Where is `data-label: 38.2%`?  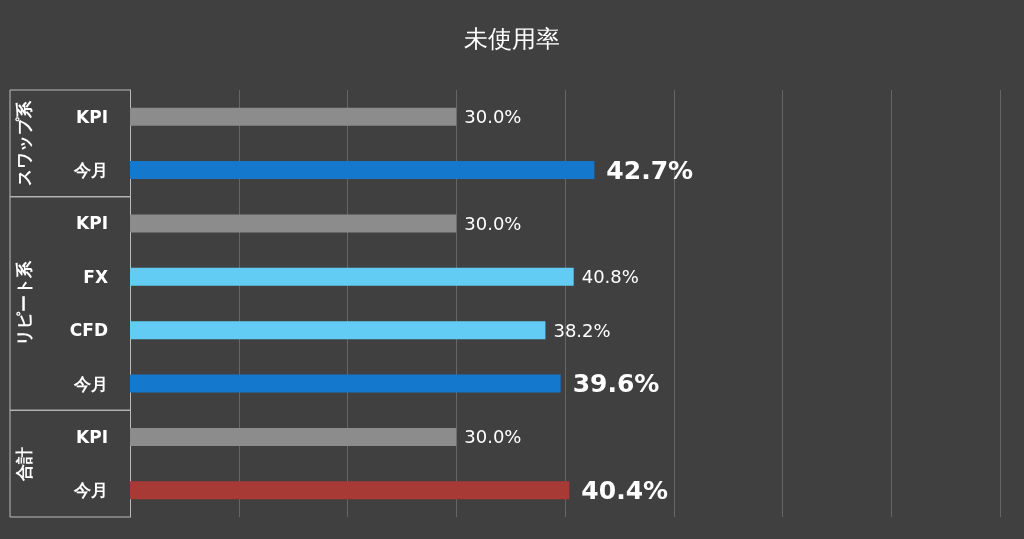 data-label: 38.2% is located at coordinates (582, 330).